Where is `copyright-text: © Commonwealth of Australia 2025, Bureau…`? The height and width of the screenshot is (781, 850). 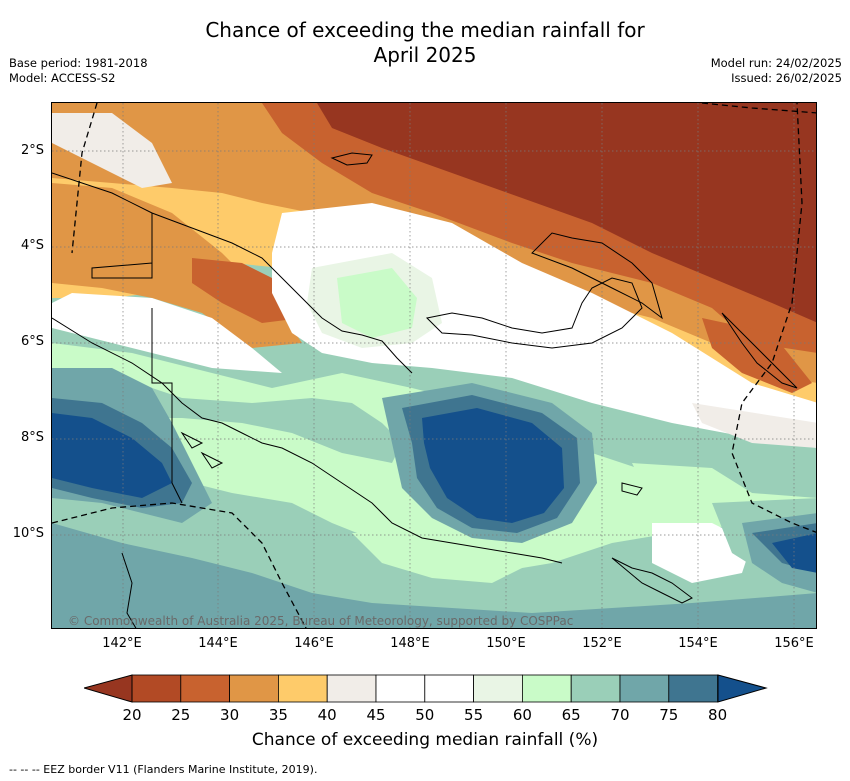 copyright-text: © Commonwealth of Australia 2025, Bureau… is located at coordinates (321, 621).